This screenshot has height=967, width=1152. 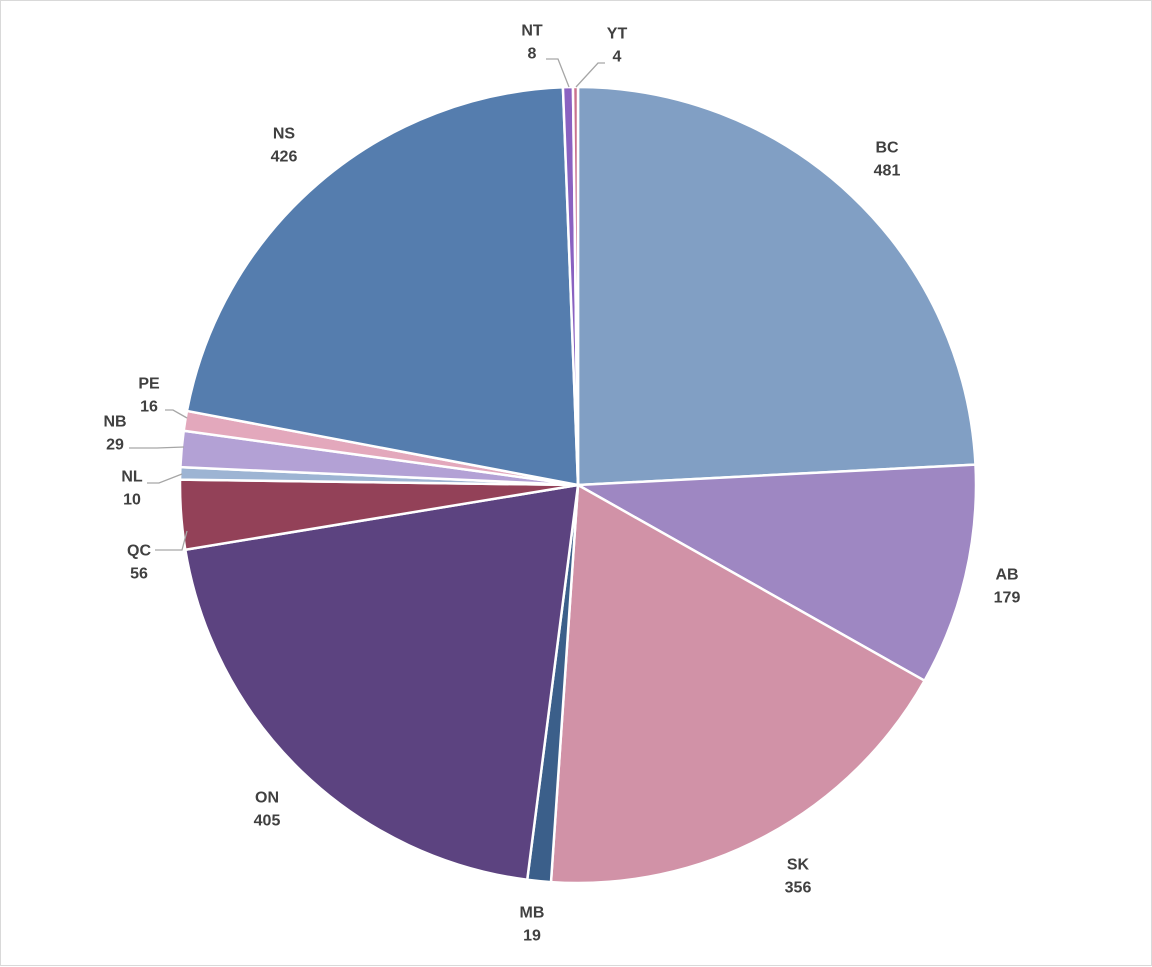 I want to click on data-label-name-ab: AB, so click(x=1006, y=575).